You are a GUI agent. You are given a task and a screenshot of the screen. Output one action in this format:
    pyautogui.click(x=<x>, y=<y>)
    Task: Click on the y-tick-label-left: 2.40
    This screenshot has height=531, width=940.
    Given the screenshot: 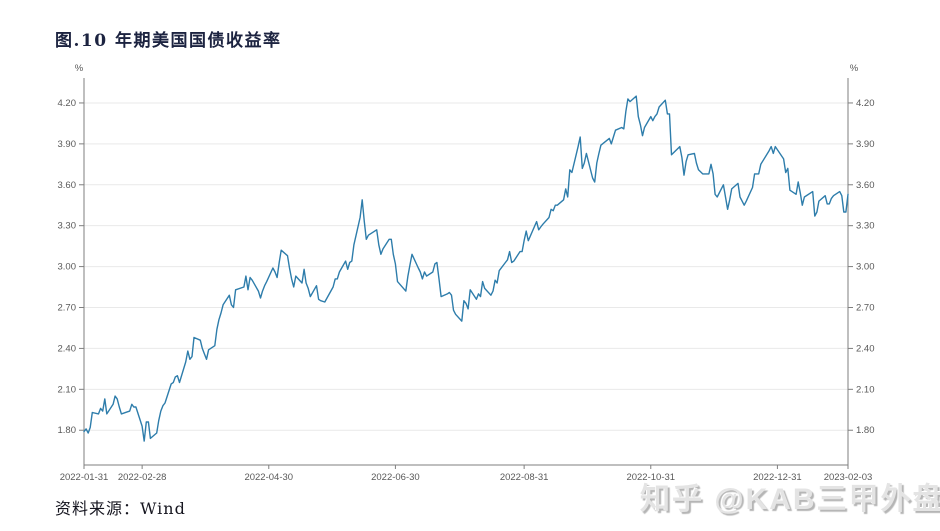 What is the action you would take?
    pyautogui.click(x=67, y=348)
    